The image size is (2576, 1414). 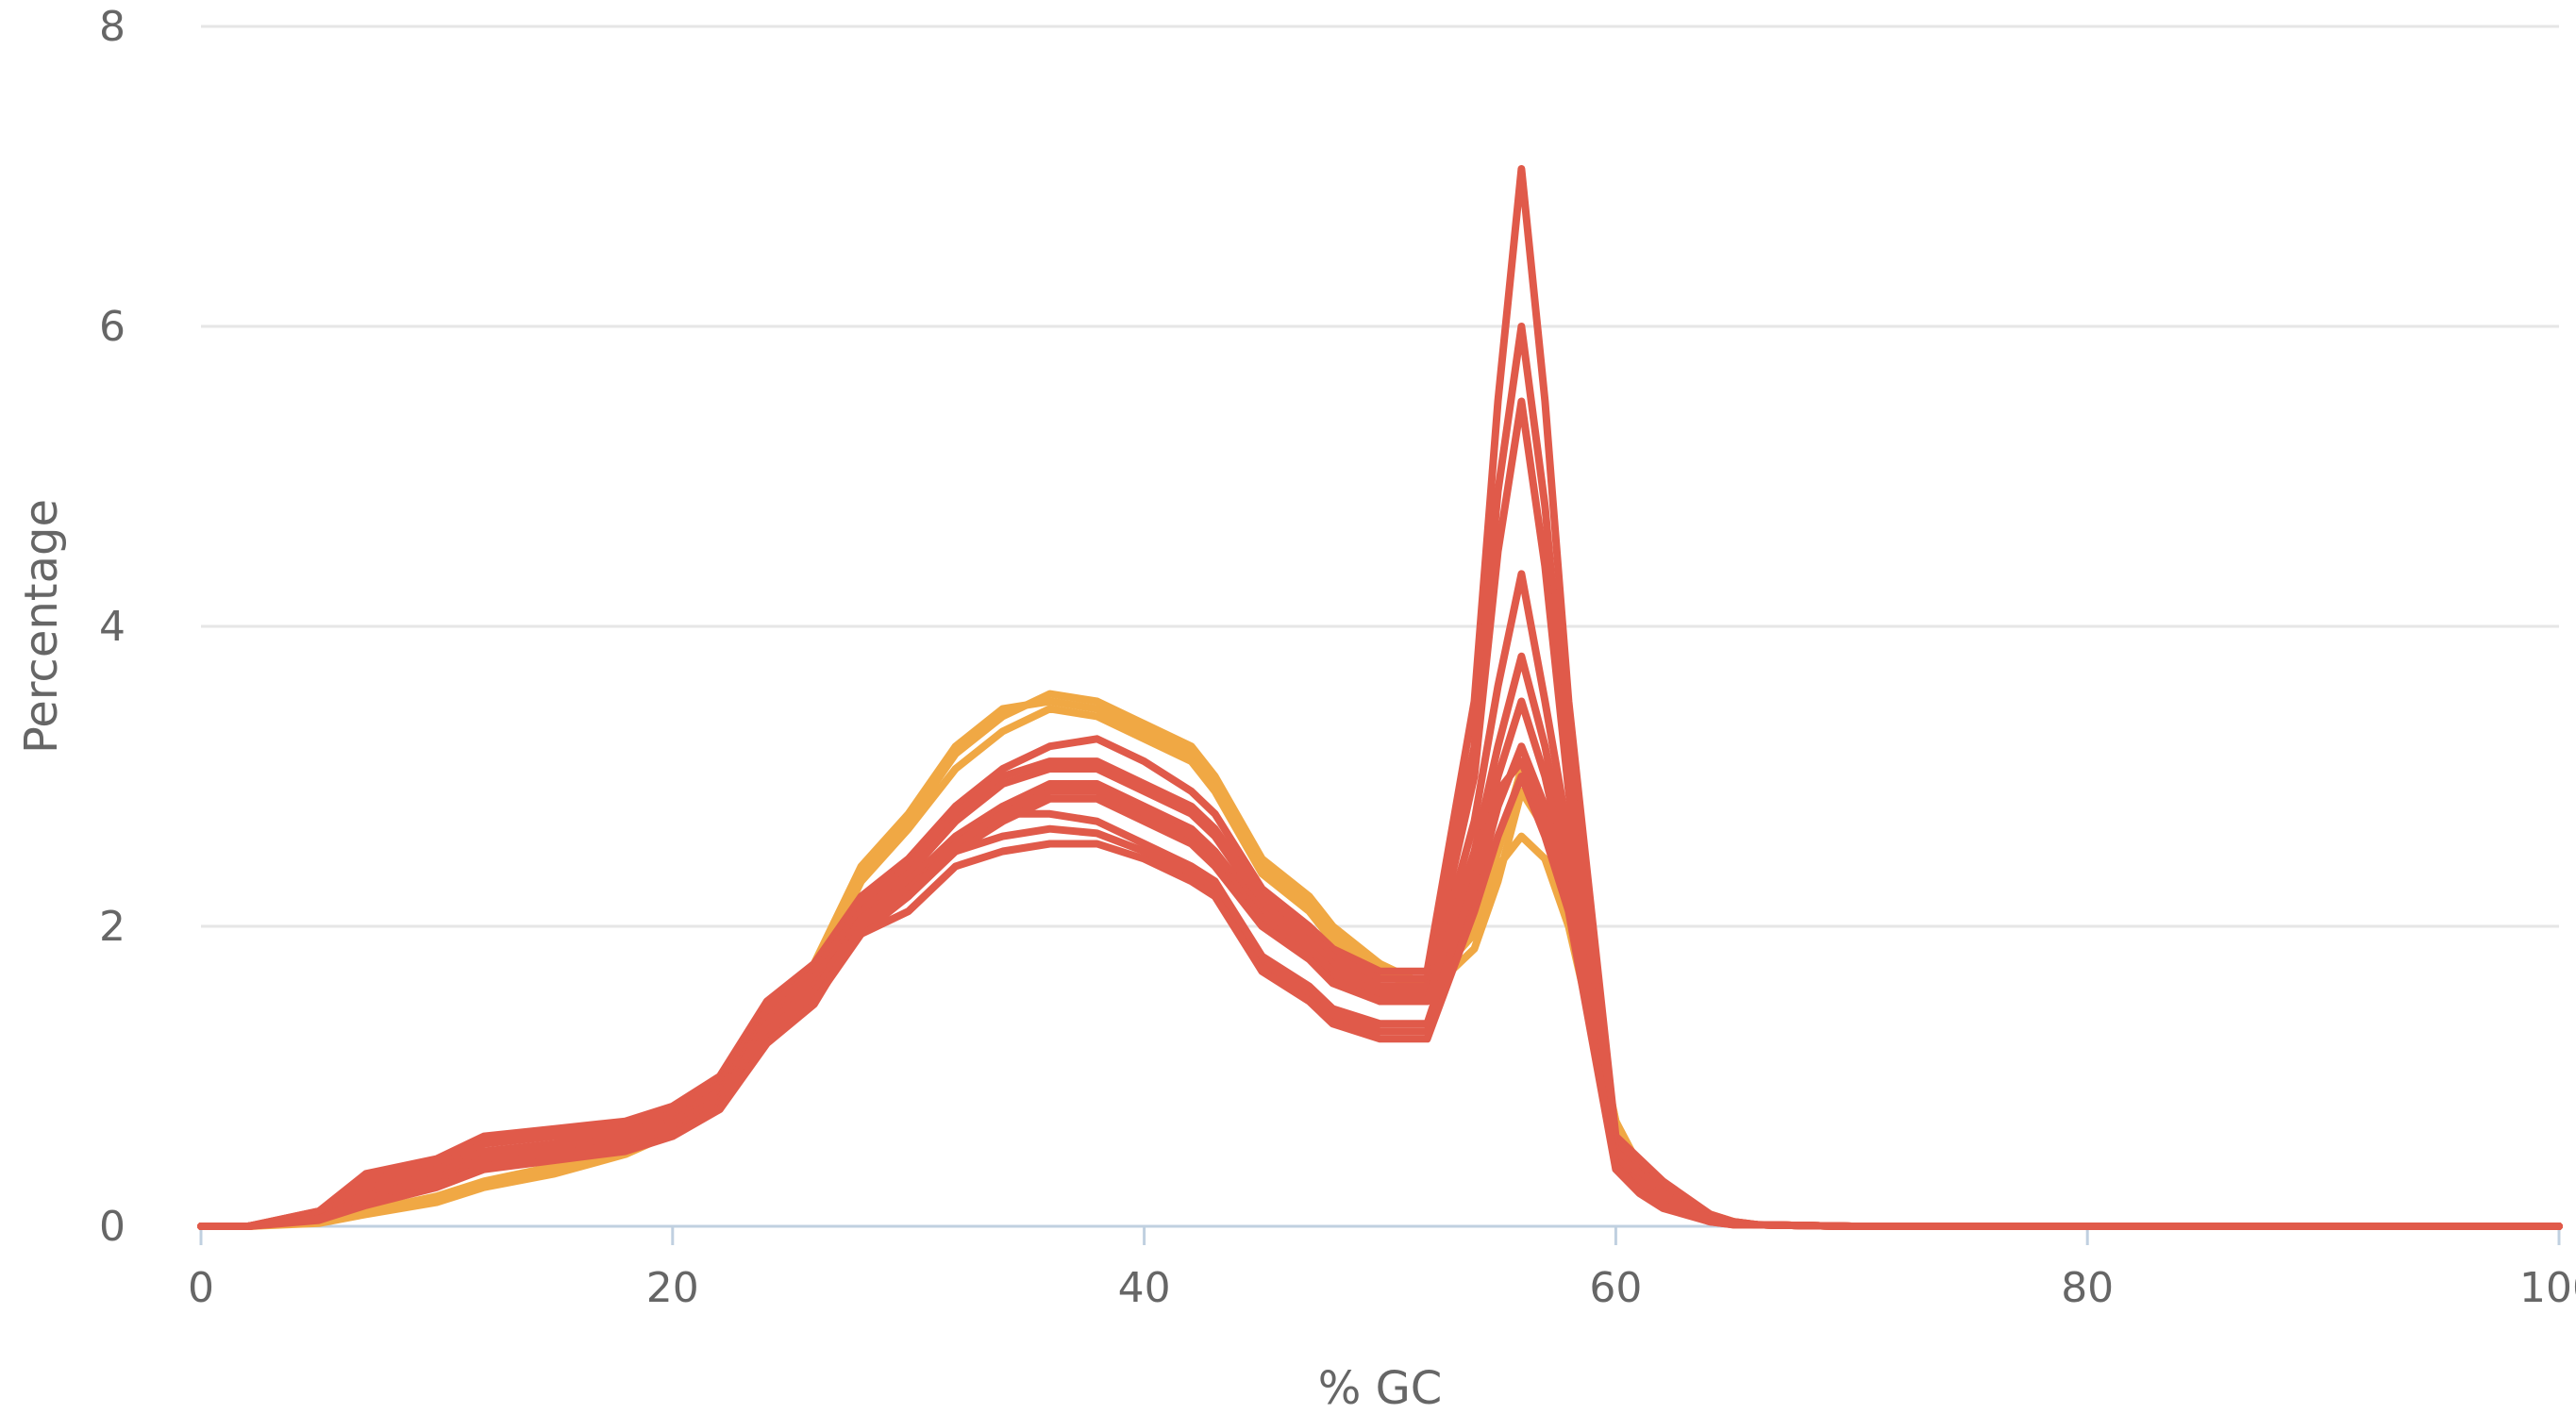 I want to click on y-axis-title: Percentage, so click(x=41, y=626).